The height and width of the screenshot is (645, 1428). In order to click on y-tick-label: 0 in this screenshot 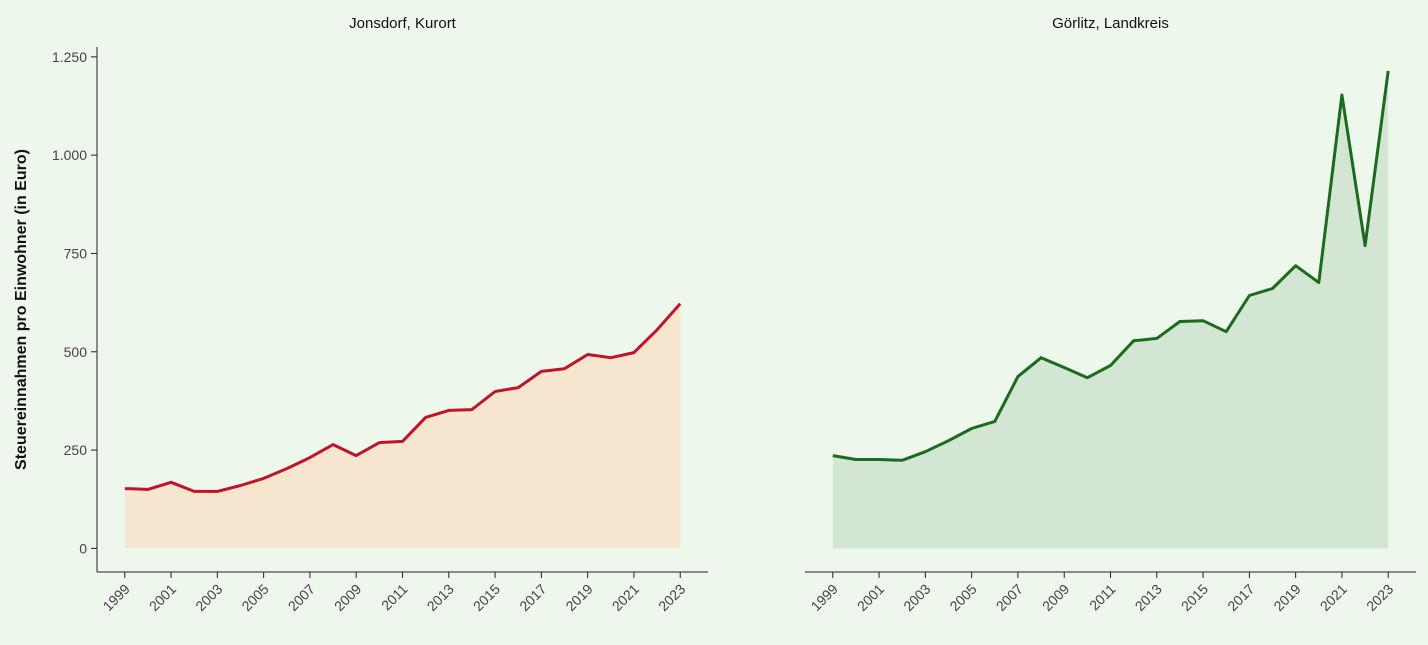, I will do `click(83, 548)`.